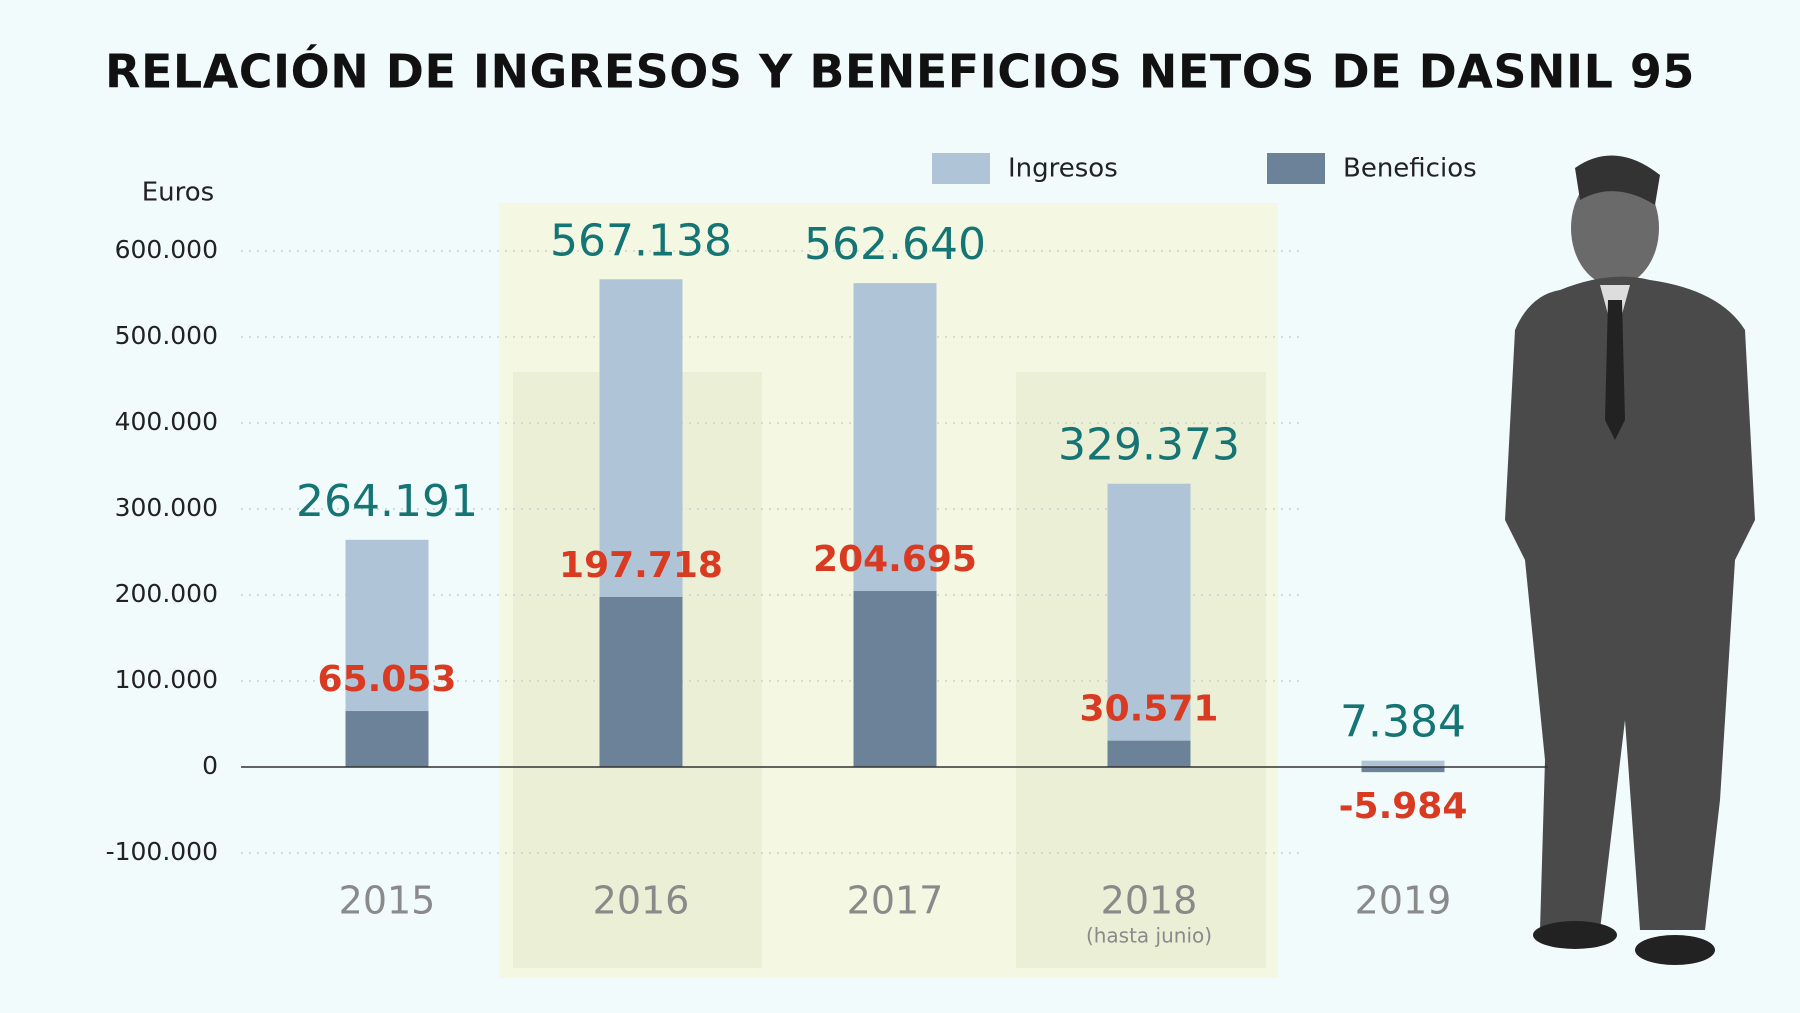 The width and height of the screenshot is (1800, 1013). What do you see at coordinates (641, 901) in the screenshot?
I see `x-tick-label: 2016` at bounding box center [641, 901].